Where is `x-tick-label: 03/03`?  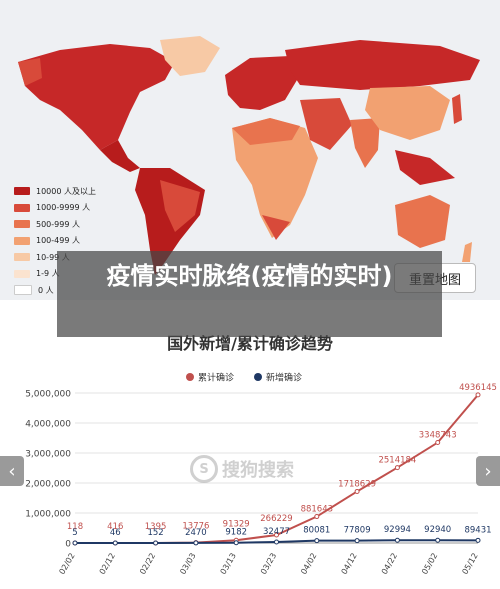
x-tick-label: 03/03 is located at coordinates (187, 564).